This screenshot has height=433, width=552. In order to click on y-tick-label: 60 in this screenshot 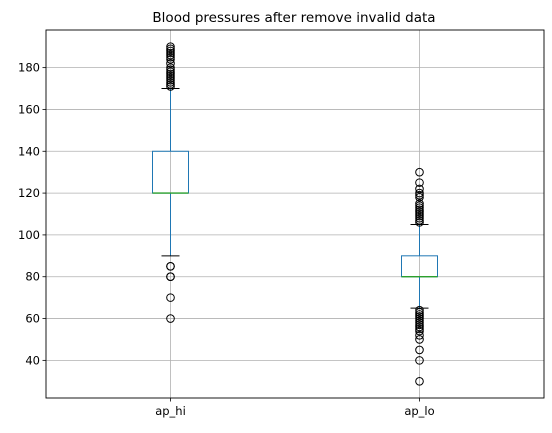, I will do `click(32, 319)`.